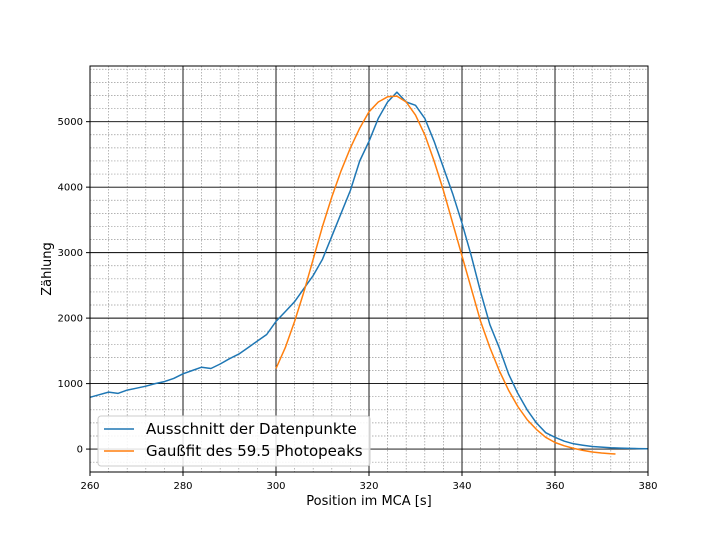 The image size is (720, 540). Describe the element at coordinates (275, 486) in the screenshot. I see `x-tick-label: 300` at that location.